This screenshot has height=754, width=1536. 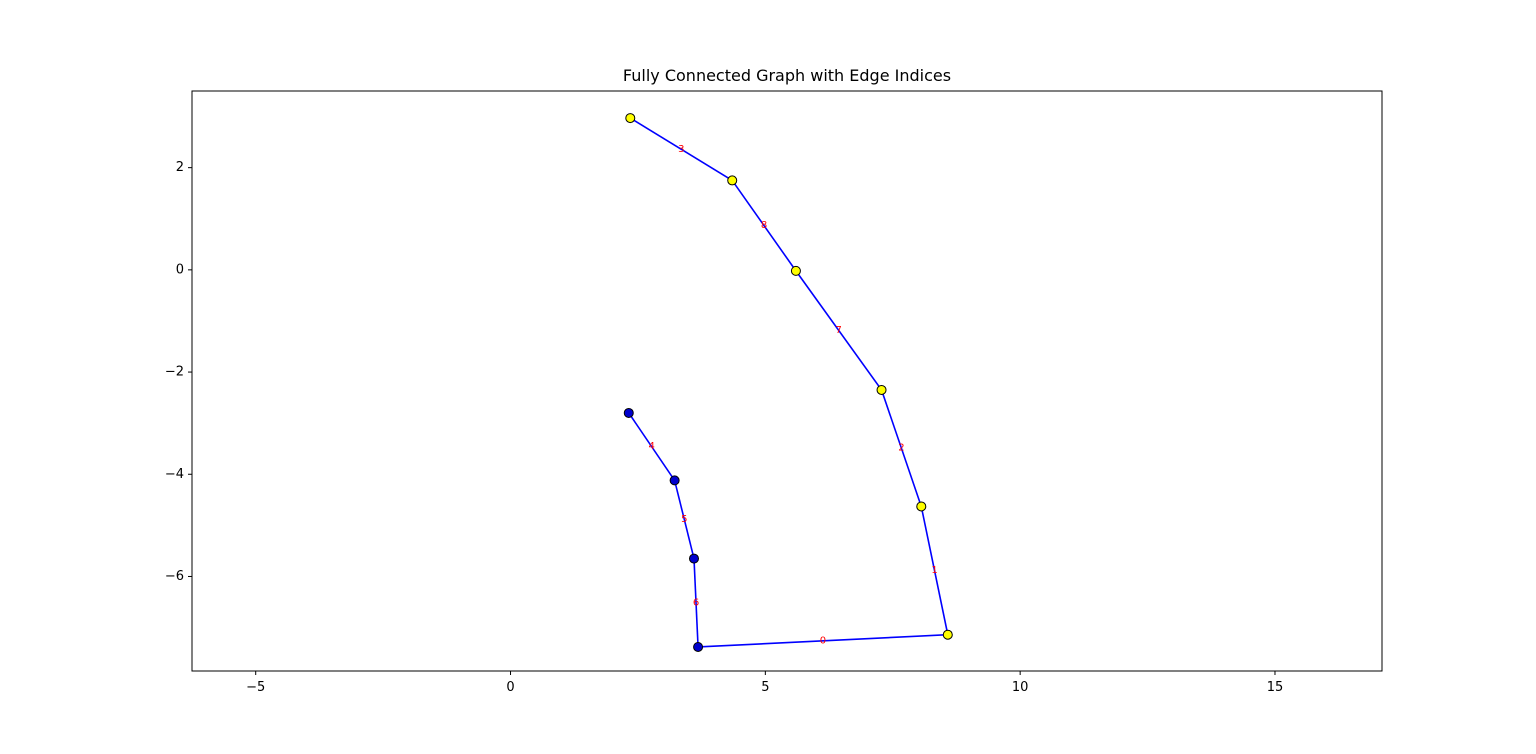 I want to click on edge-index-label: 8, so click(x=764, y=225).